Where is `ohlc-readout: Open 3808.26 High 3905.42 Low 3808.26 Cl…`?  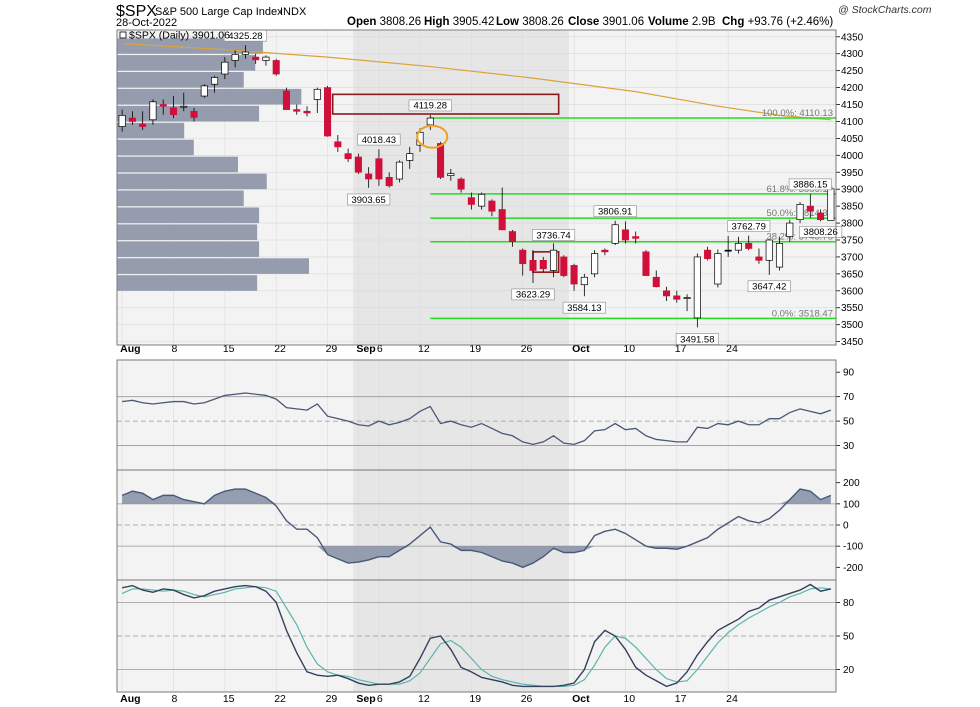 ohlc-readout: Open 3808.26 High 3905.42 Low 3808.26 Cl… is located at coordinates (590, 22).